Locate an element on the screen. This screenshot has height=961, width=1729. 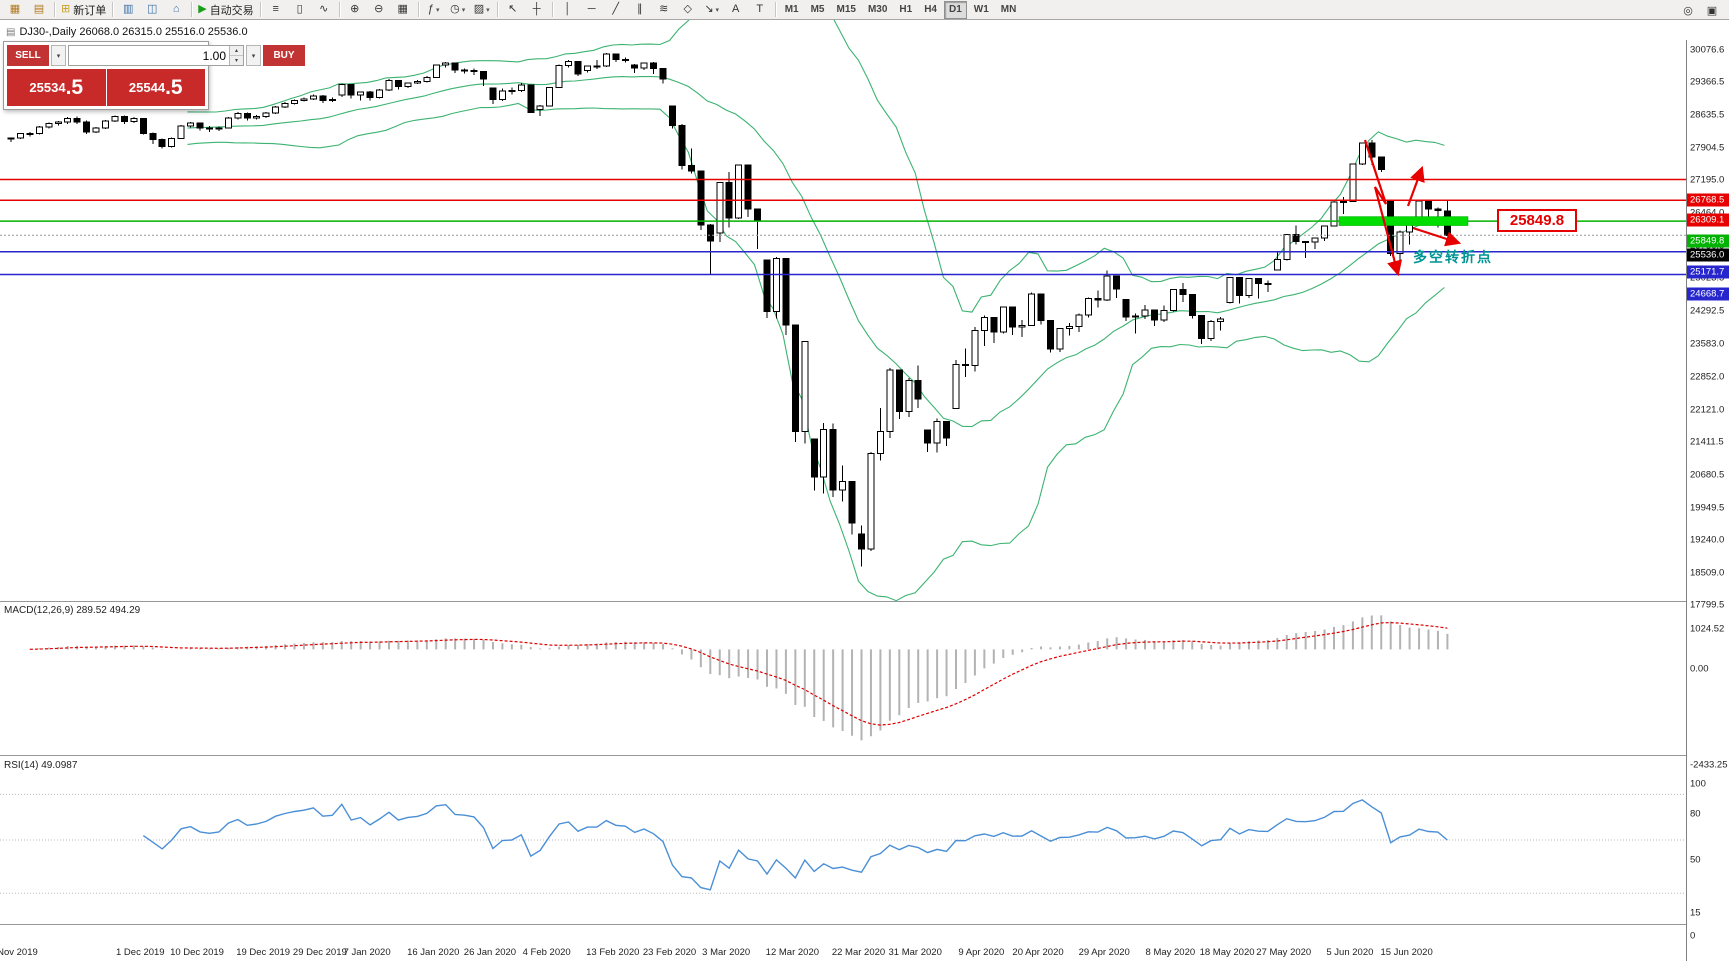
horizontal-line-icon: ─ is located at coordinates (592, 10).